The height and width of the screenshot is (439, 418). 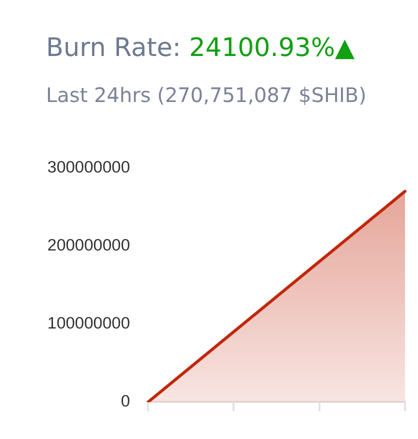 What do you see at coordinates (114, 47) in the screenshot?
I see `chart-title: Burn Rate:` at bounding box center [114, 47].